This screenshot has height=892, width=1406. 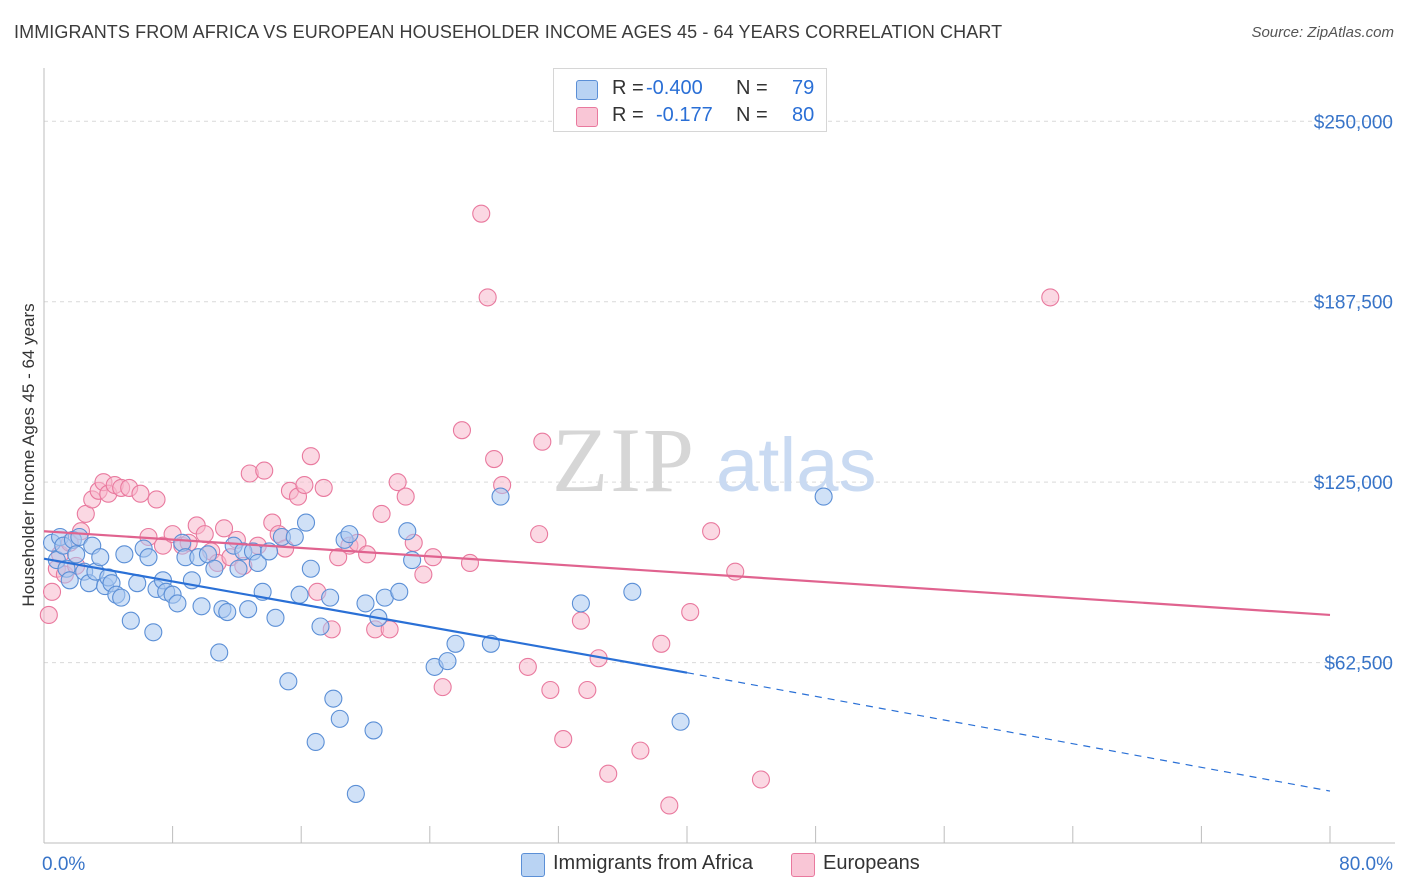 I want to click on legend-label: Immigrants from Africa, so click(x=653, y=863).